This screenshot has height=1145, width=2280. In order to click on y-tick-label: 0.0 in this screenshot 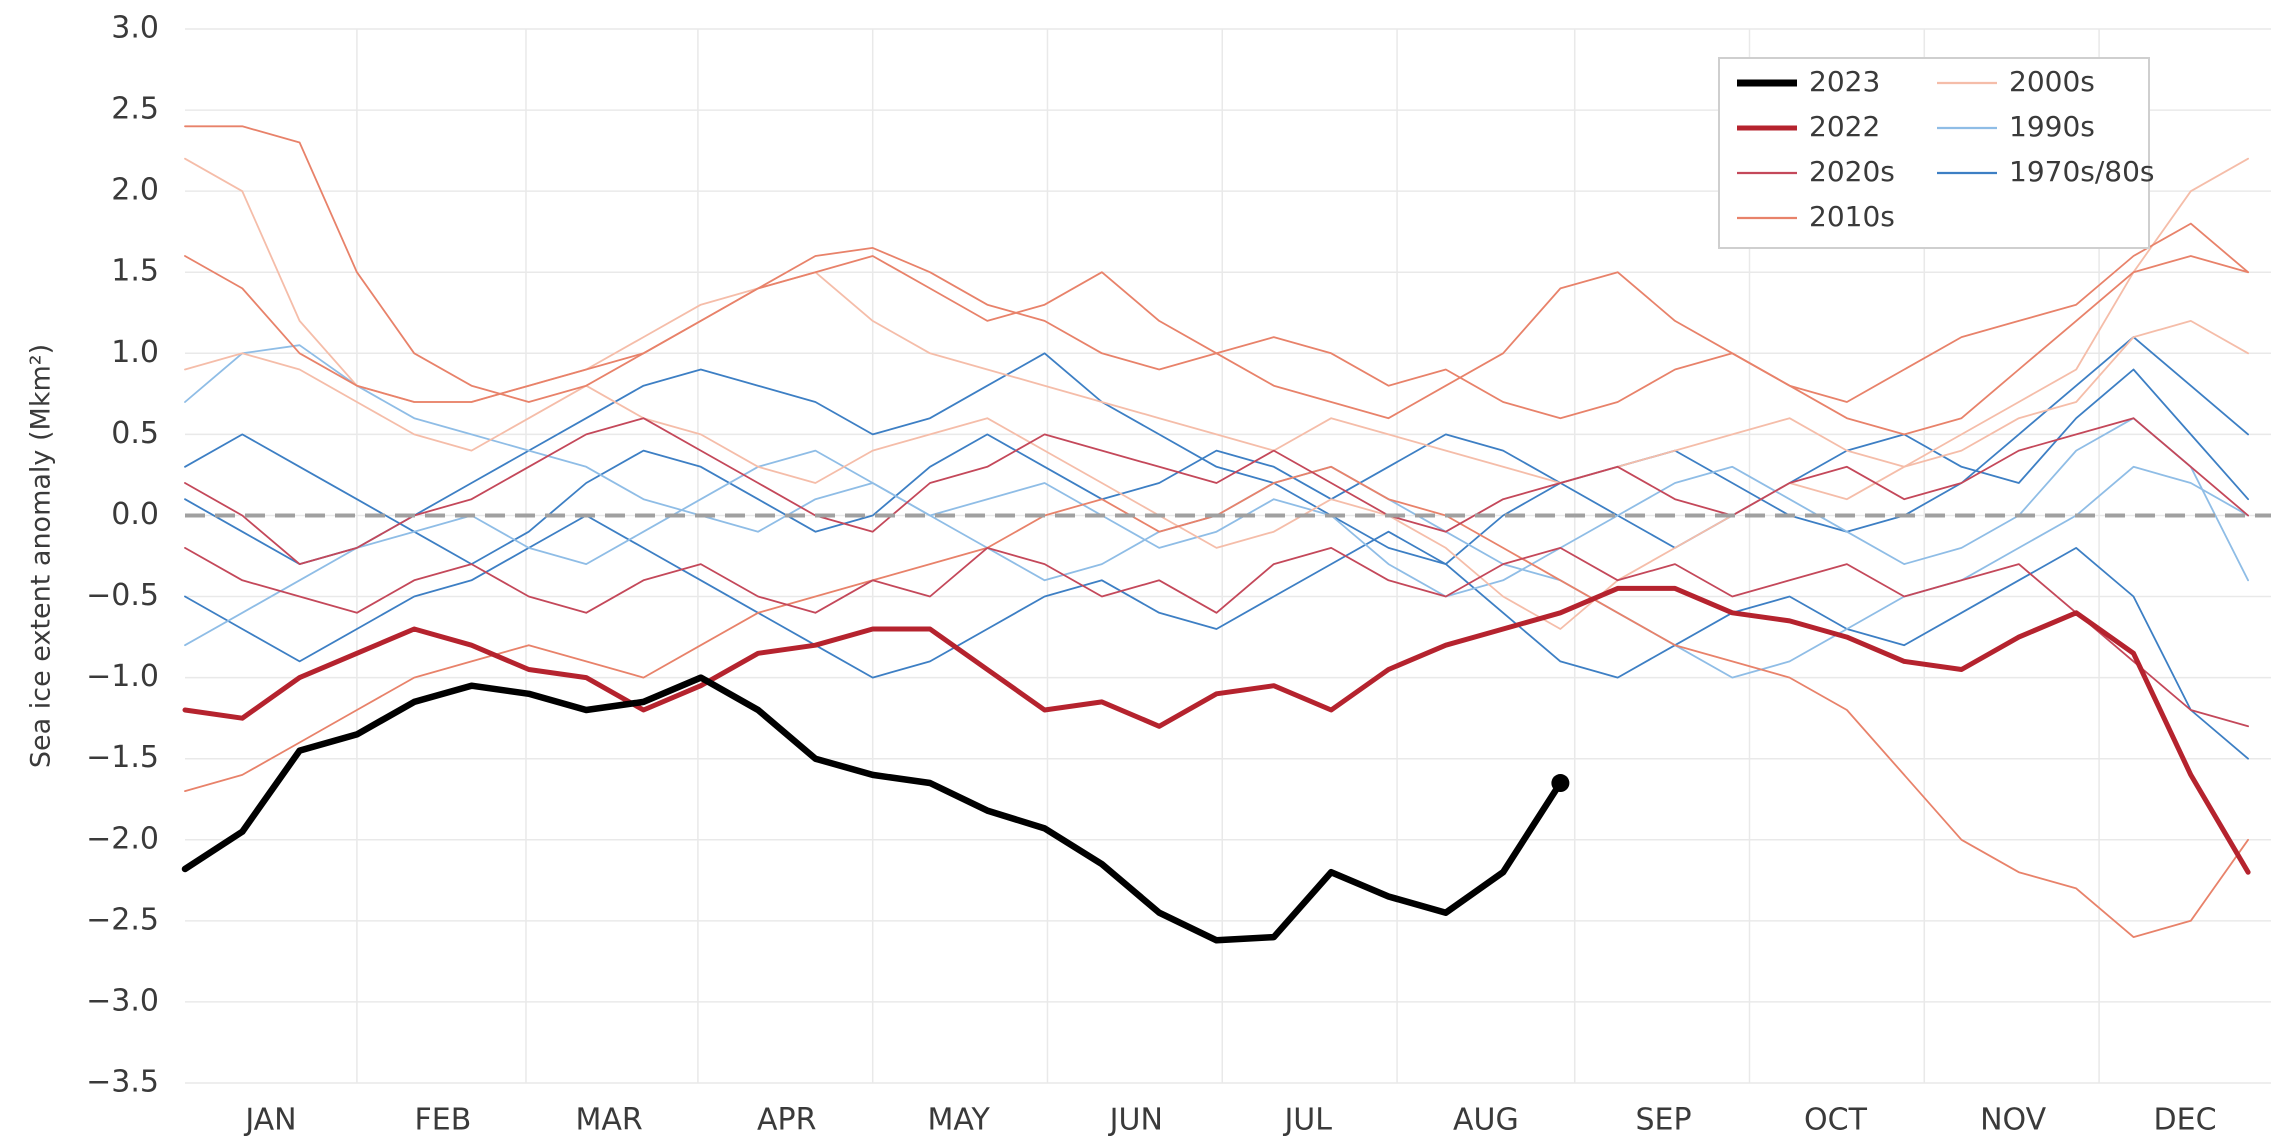, I will do `click(135, 514)`.